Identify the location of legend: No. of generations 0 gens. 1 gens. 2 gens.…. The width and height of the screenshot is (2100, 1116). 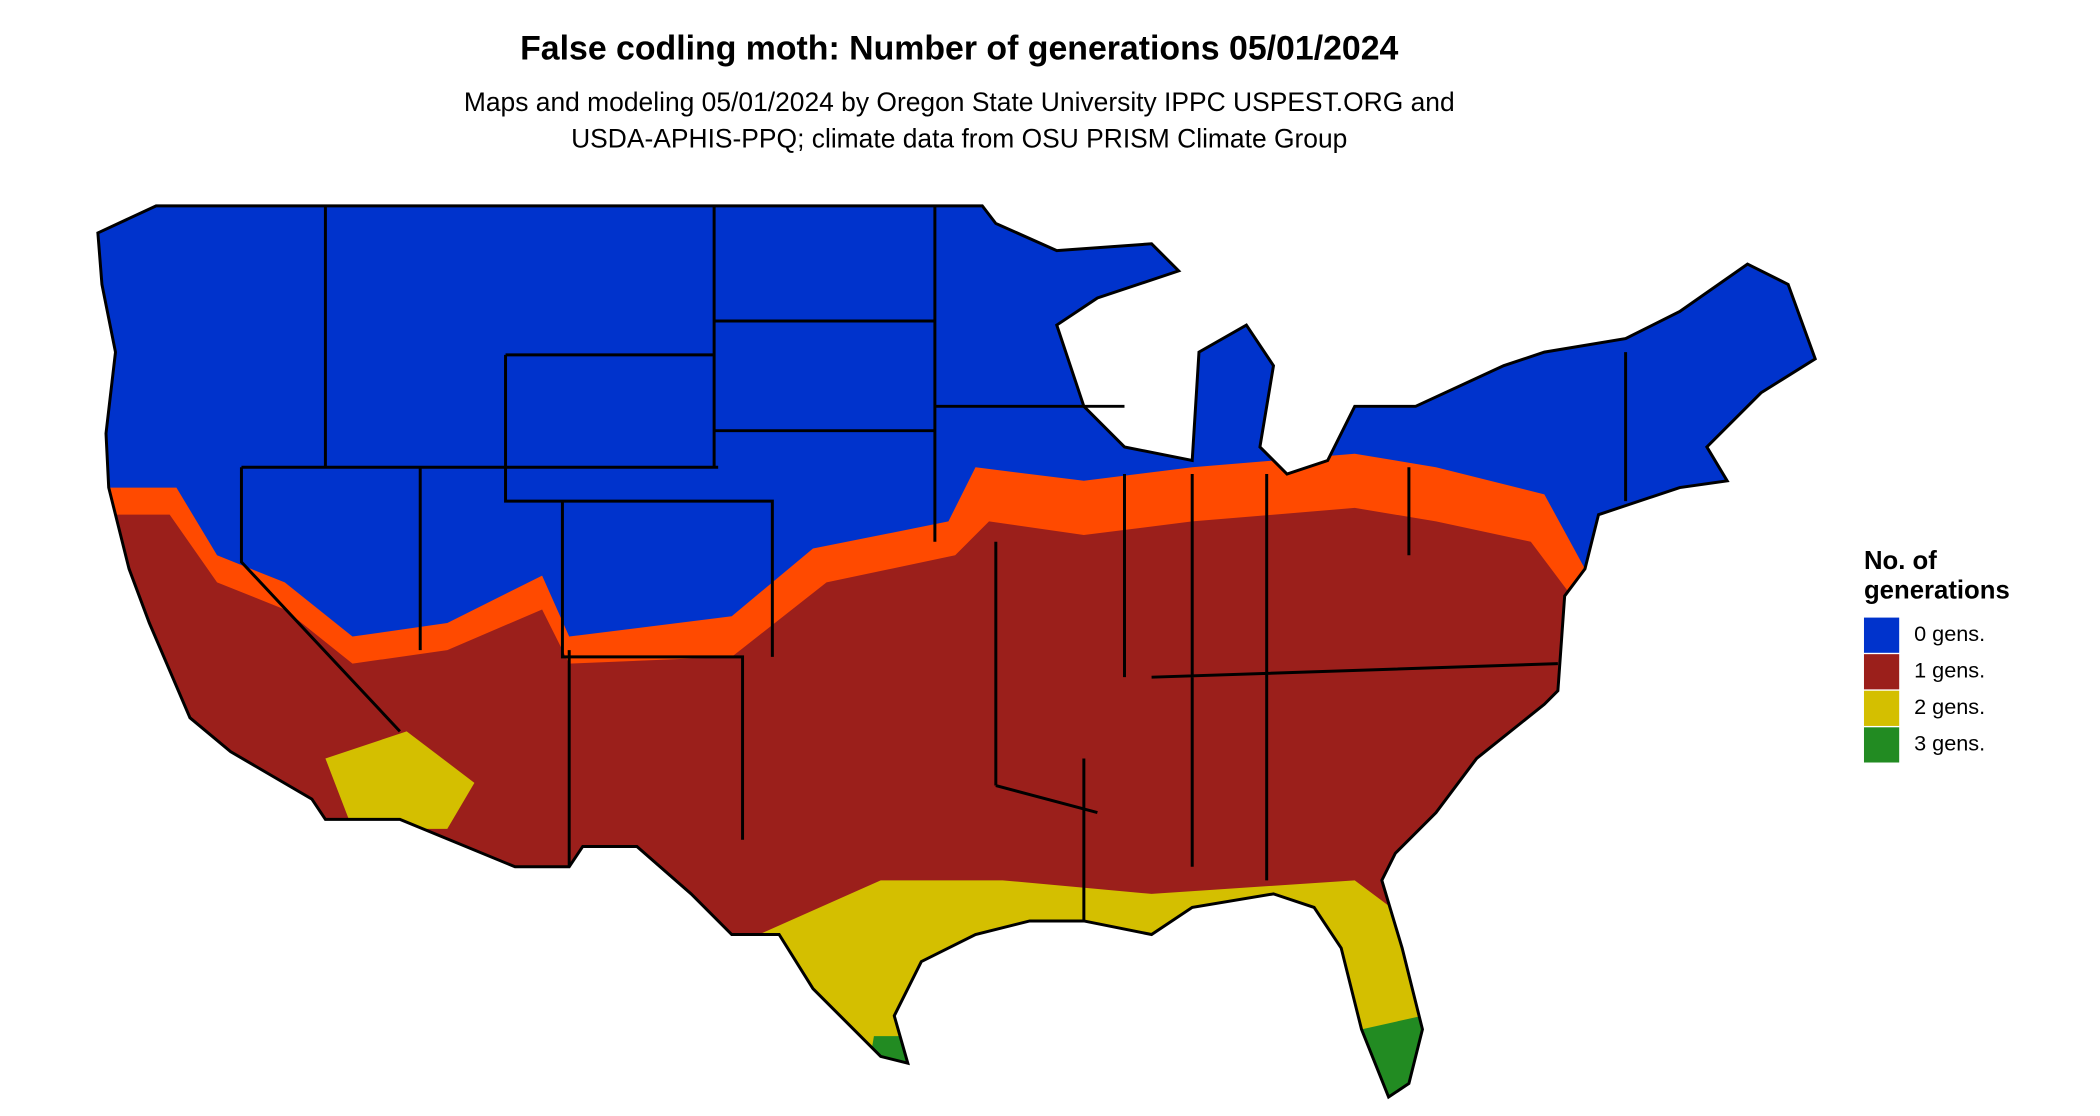
(1936, 655).